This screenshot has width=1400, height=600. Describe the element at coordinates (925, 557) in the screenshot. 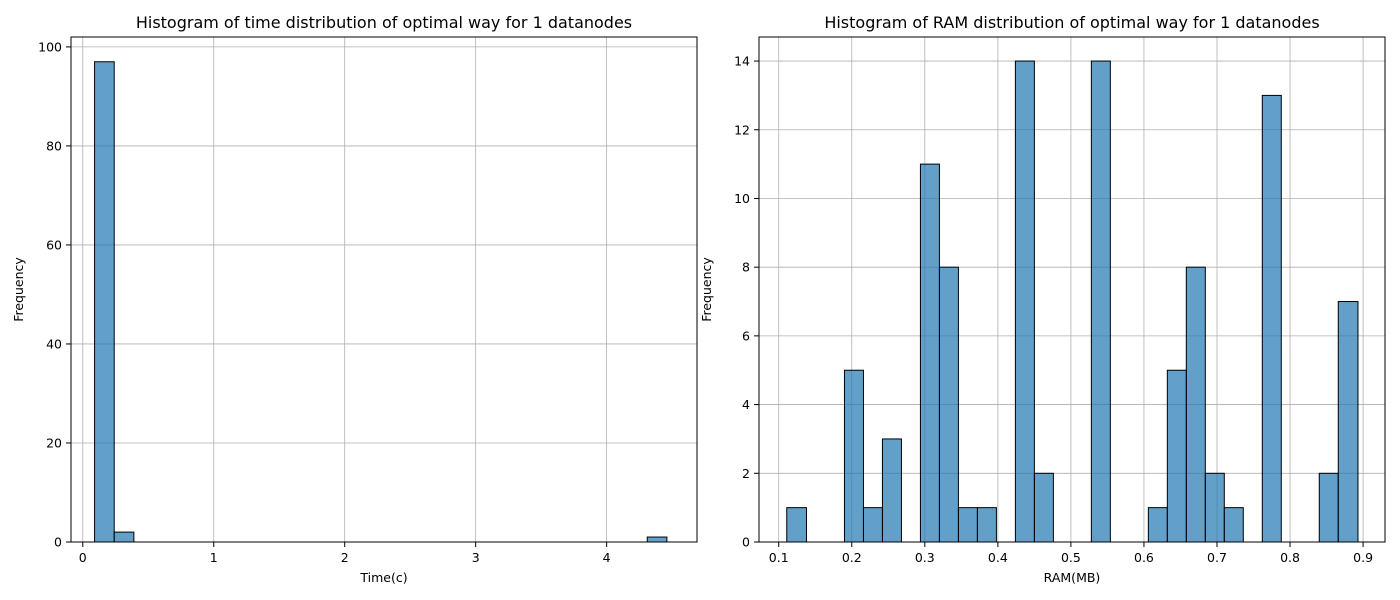

I see `ram-x-tick-label: 0.3` at that location.